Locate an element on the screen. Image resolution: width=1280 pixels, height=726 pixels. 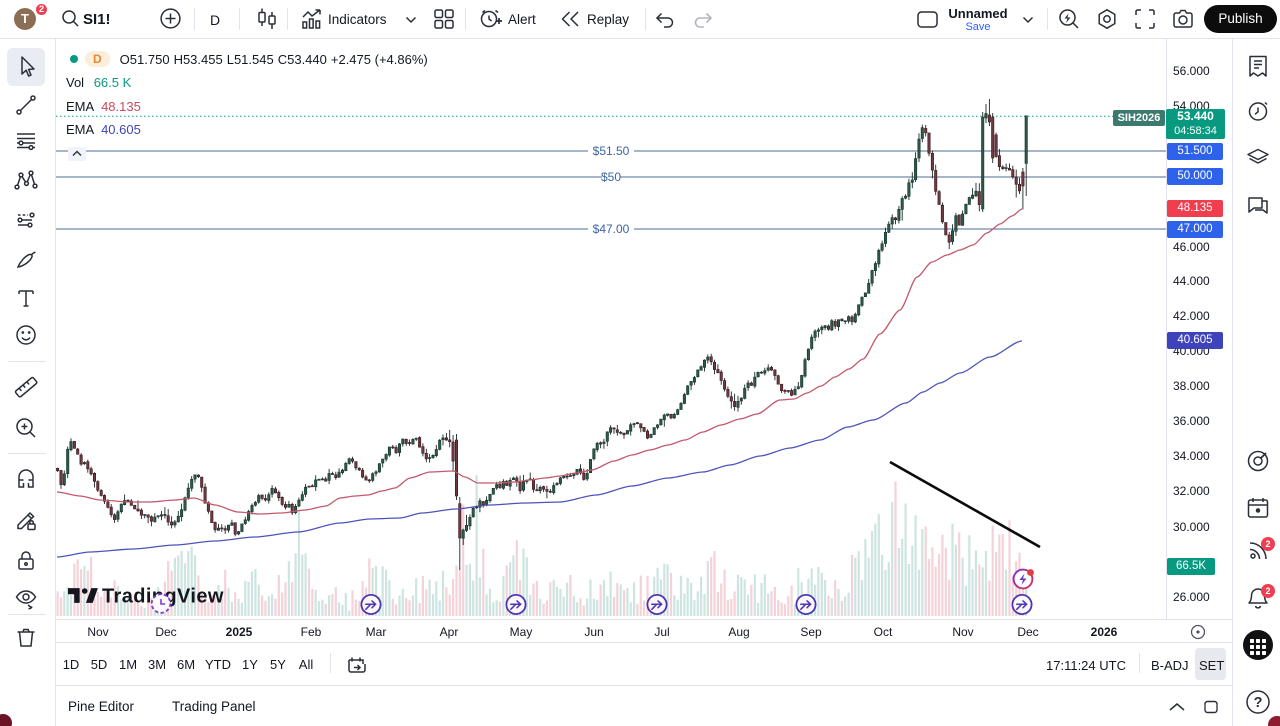
svg-text: $51.50 is located at coordinates (611, 151).